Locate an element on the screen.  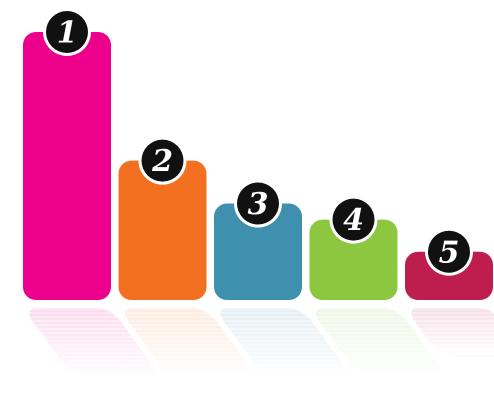
rank-badge-4: 4 is located at coordinates (353, 219).